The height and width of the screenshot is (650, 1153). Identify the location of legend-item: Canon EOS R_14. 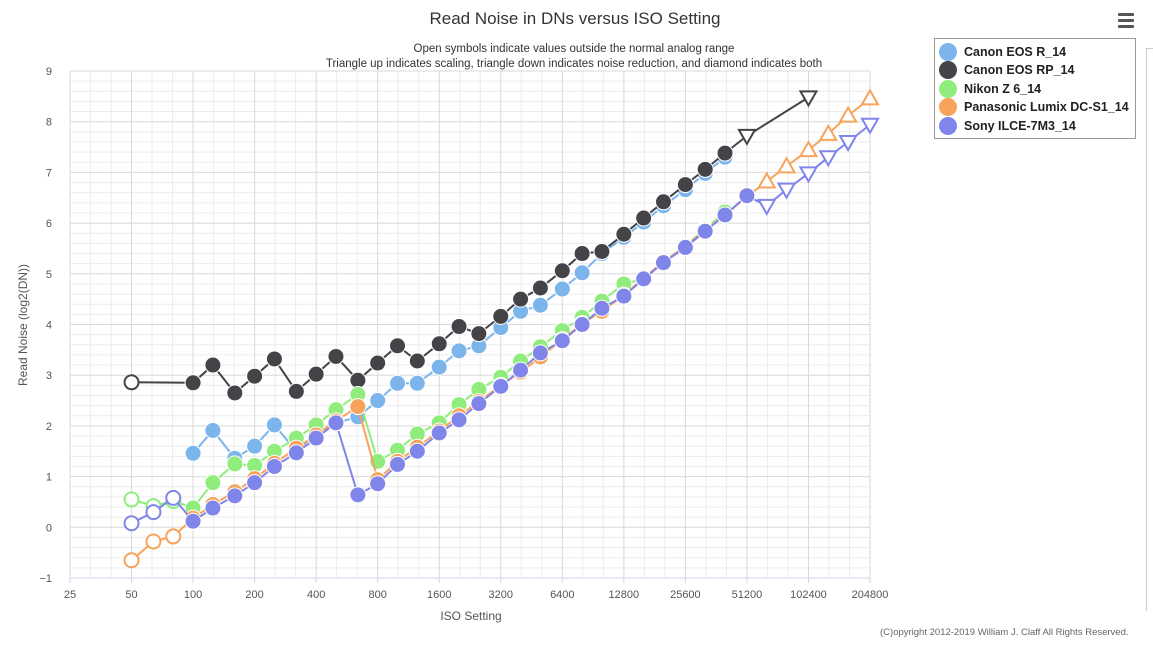
(1002, 52).